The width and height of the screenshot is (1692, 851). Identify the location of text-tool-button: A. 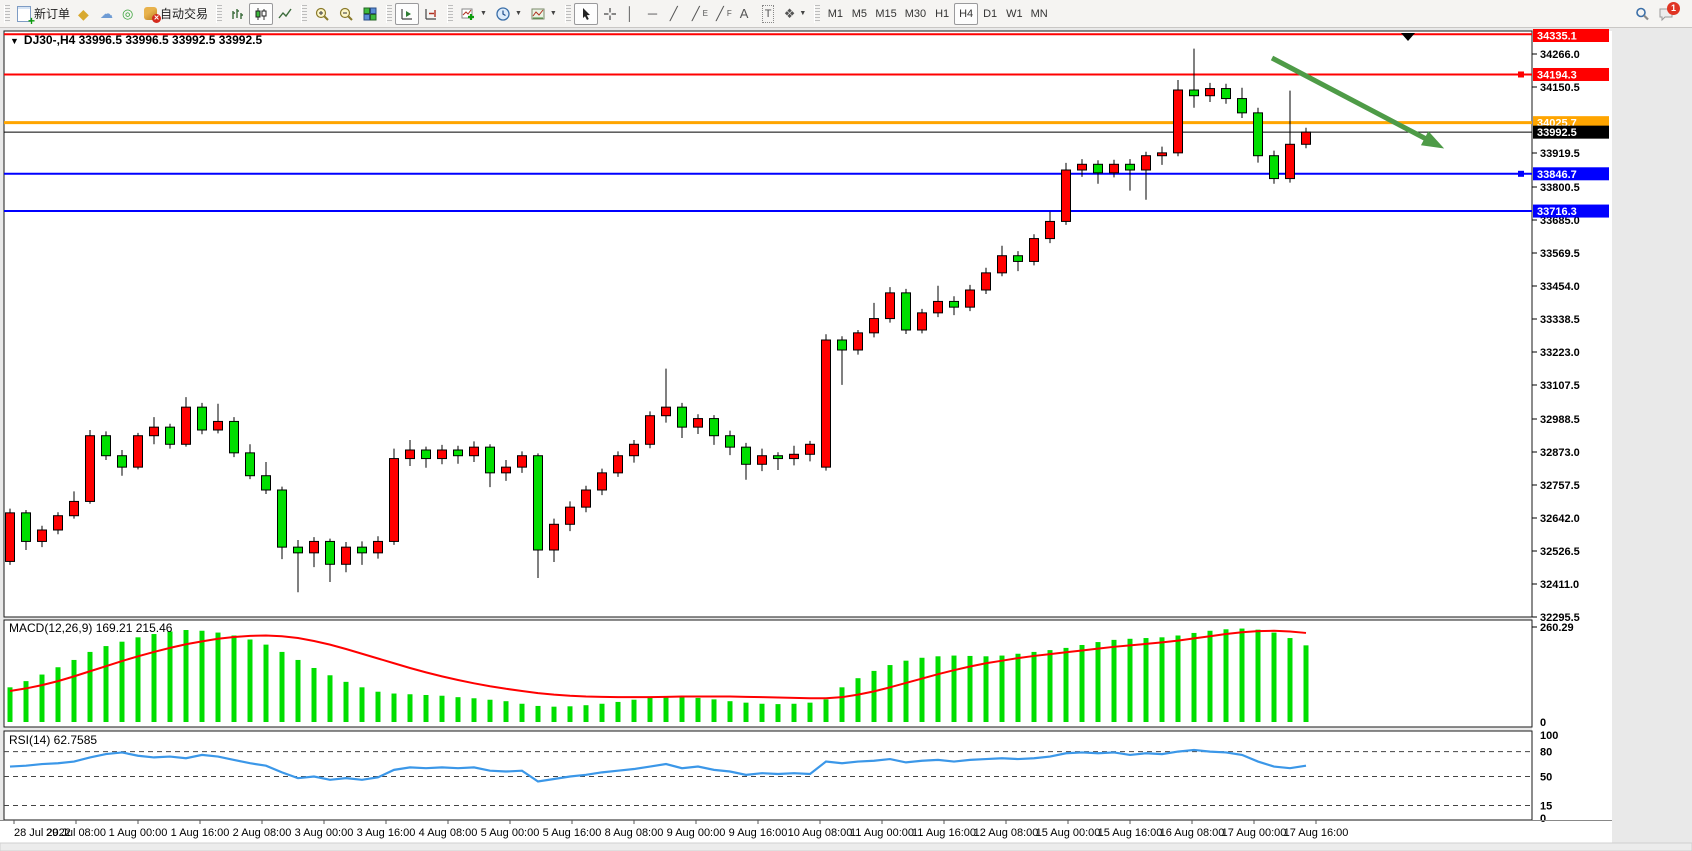
(747, 14).